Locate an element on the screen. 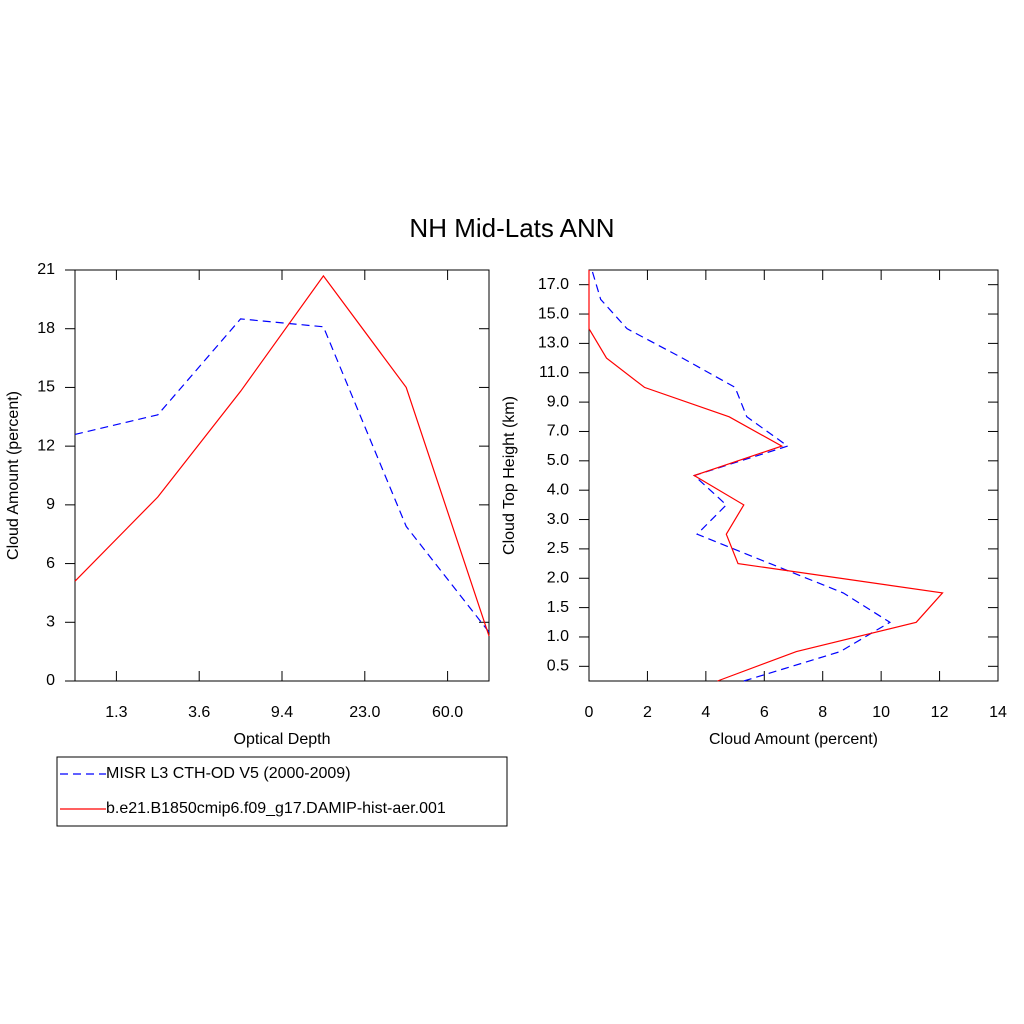 Image resolution: width=1024 pixels, height=1024 pixels. y-tick-label: 3.0 is located at coordinates (558, 519).